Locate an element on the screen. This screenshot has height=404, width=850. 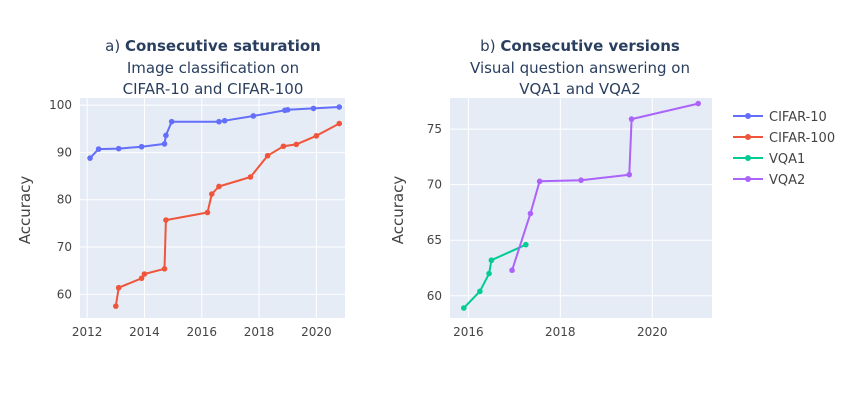
chart1-x-tick-label: 2020 is located at coordinates (316, 332).